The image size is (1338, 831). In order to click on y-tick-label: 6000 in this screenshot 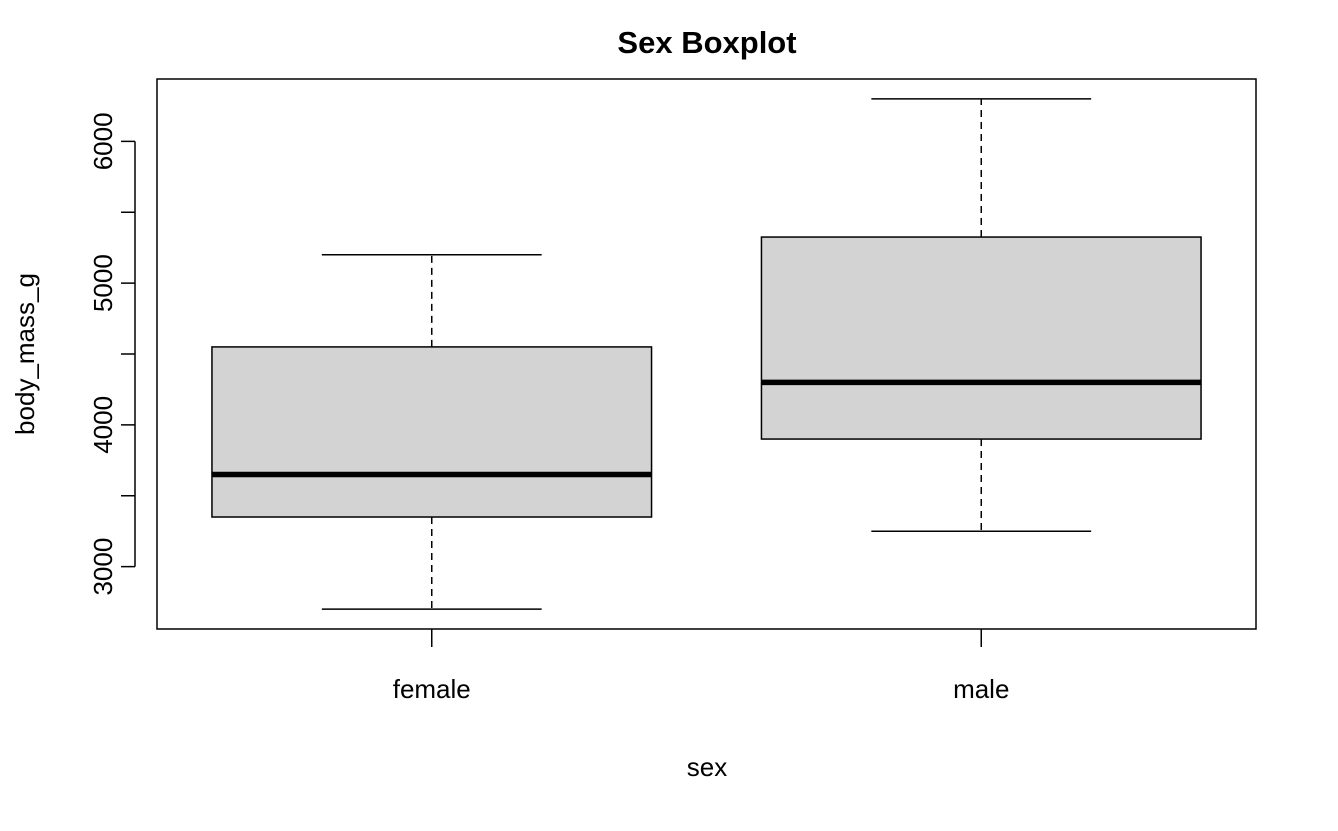, I will do `click(103, 141)`.